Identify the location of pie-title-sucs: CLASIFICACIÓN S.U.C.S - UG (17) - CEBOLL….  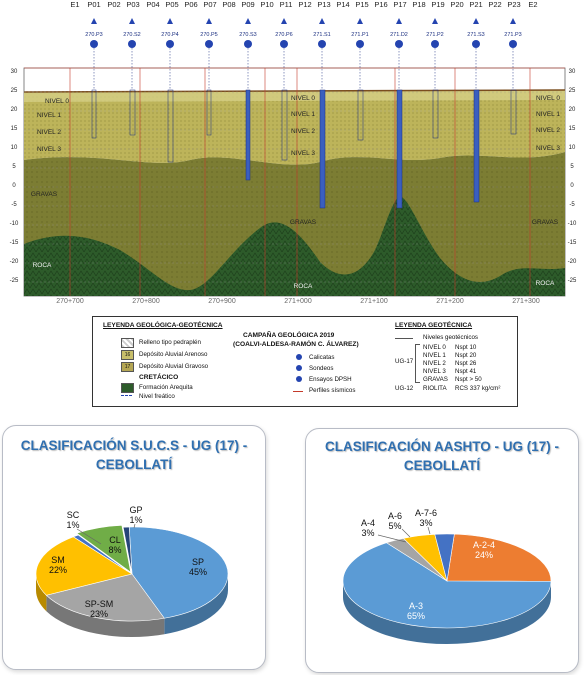
(134, 455).